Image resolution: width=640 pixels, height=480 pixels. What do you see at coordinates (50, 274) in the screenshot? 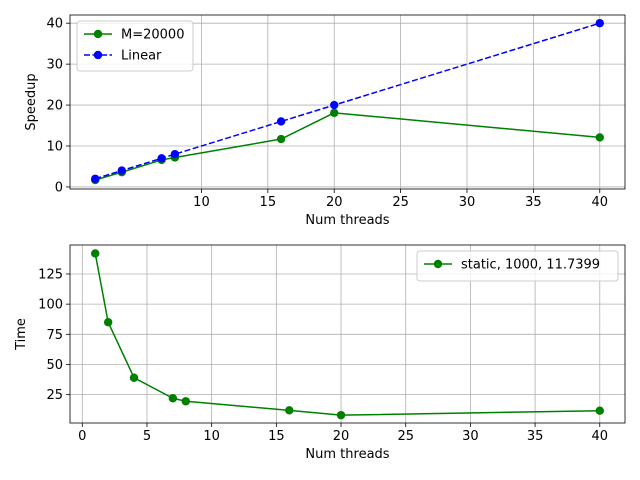
I see `y-tick-label: 125` at bounding box center [50, 274].